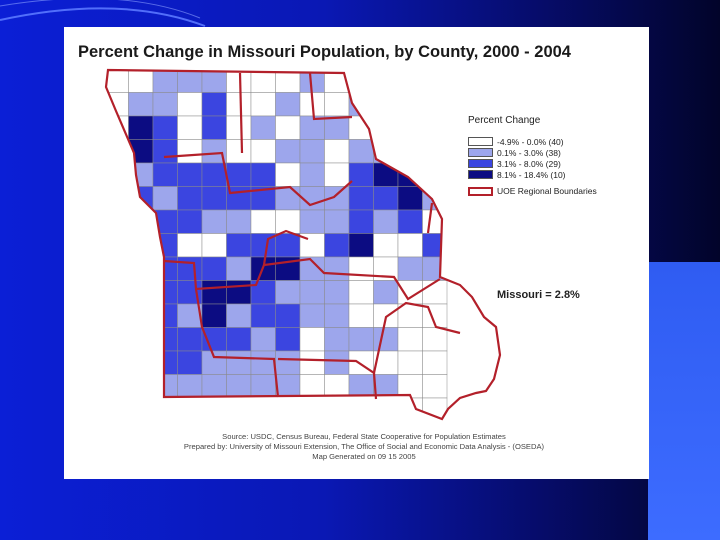  Describe the element at coordinates (531, 174) in the screenshot. I see `legend-label-3: 8.1% - 18.4% (10)` at that location.